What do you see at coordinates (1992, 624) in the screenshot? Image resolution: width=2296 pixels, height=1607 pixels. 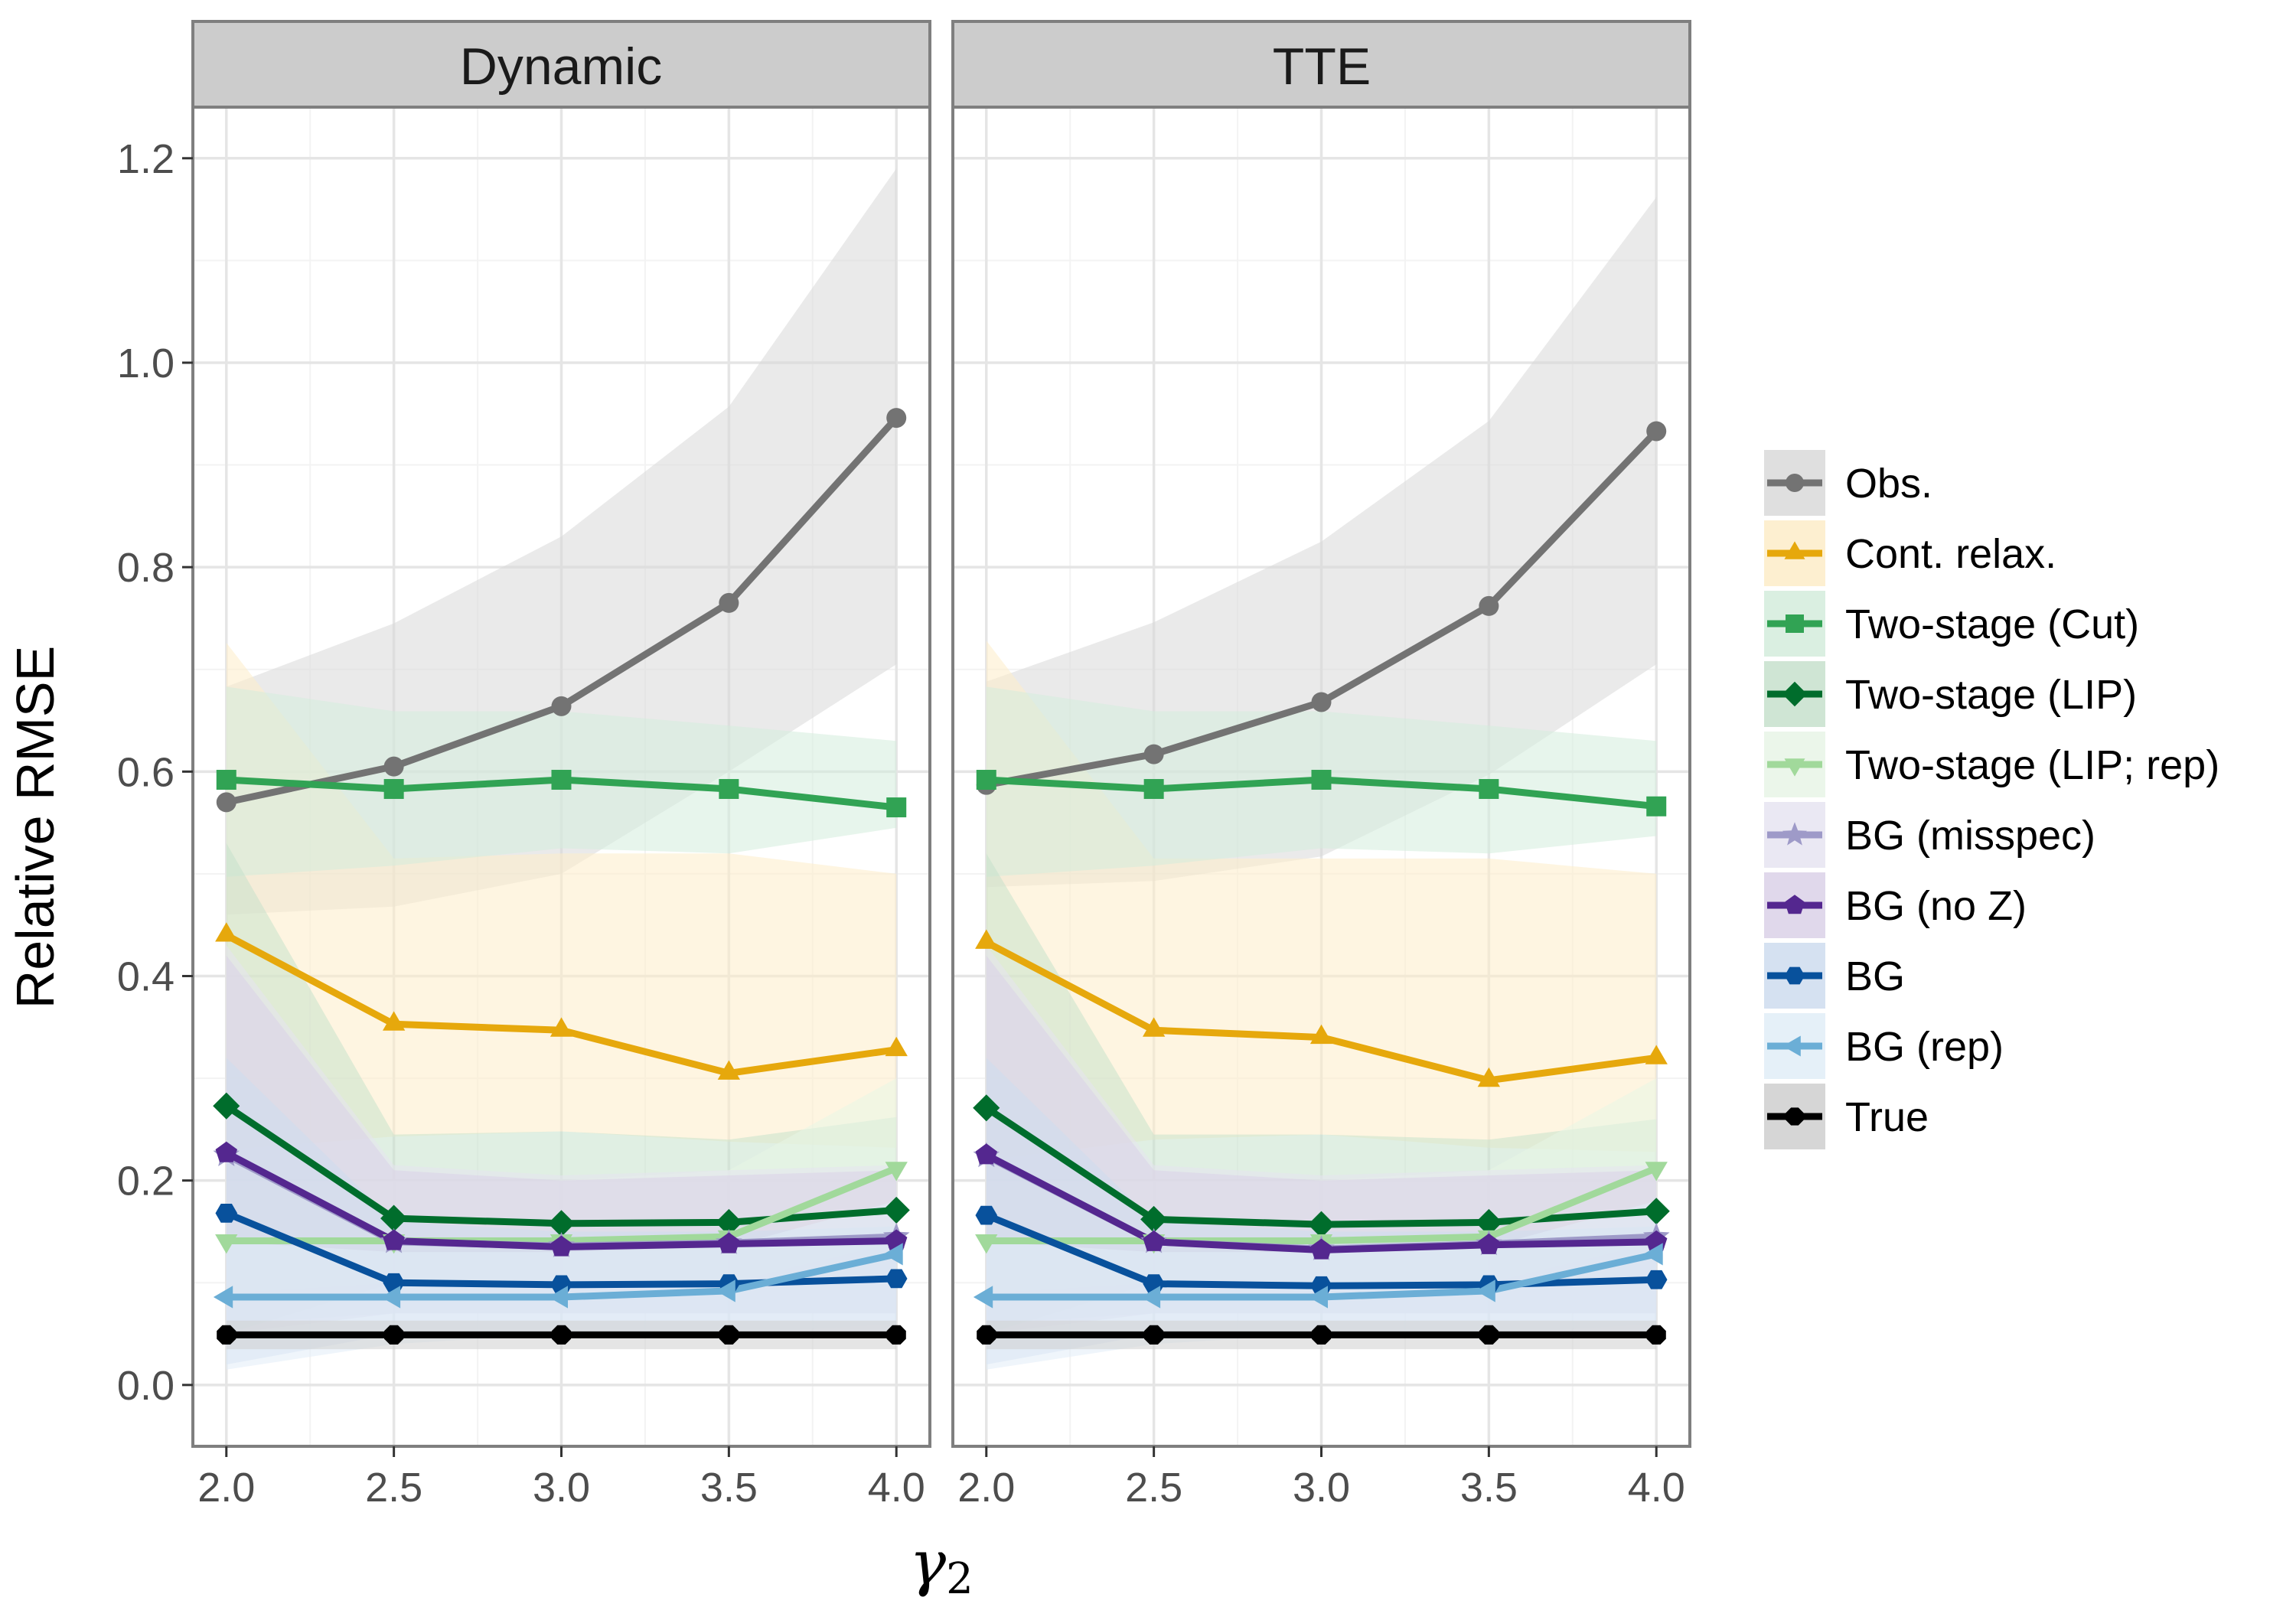 I see `legend-label: Two-stage (Cut)` at bounding box center [1992, 624].